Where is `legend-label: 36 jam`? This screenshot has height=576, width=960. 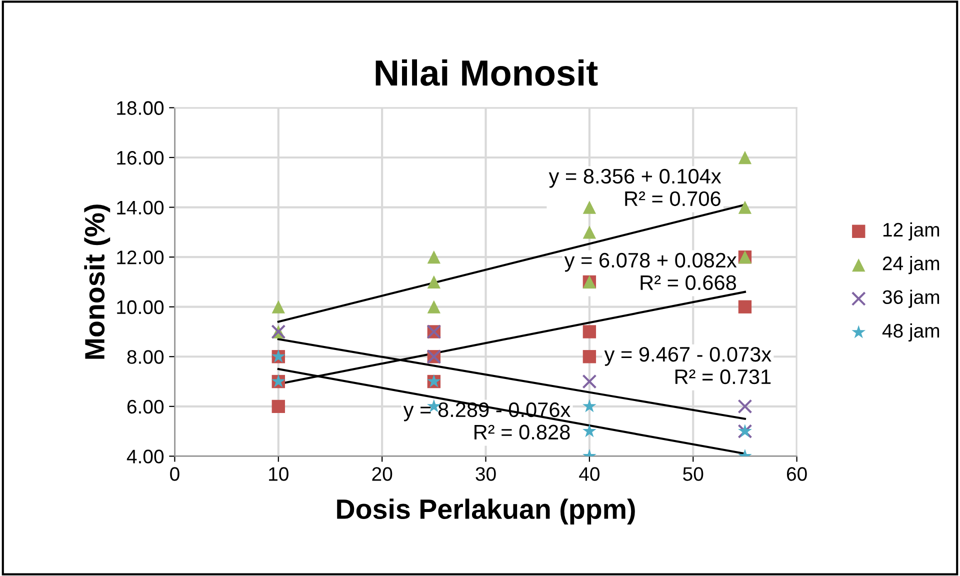
legend-label: 36 jam is located at coordinates (911, 299).